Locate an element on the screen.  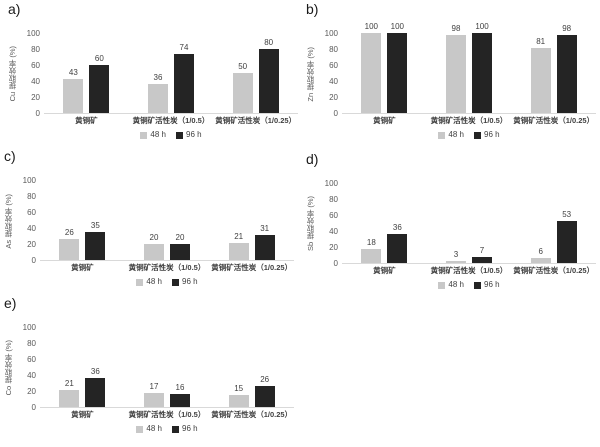
legend-label: 96 h is located at coordinates (190, 429).